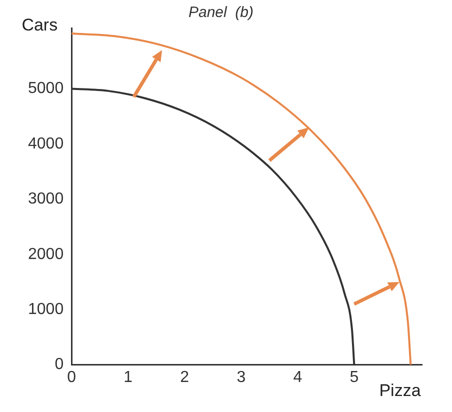 The width and height of the screenshot is (452, 412). Describe the element at coordinates (46, 199) in the screenshot. I see `y-tick-label: 3000` at that location.